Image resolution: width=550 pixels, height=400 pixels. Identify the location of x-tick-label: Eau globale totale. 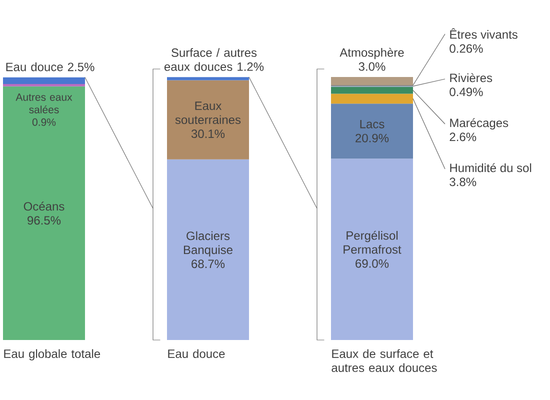
(52, 354).